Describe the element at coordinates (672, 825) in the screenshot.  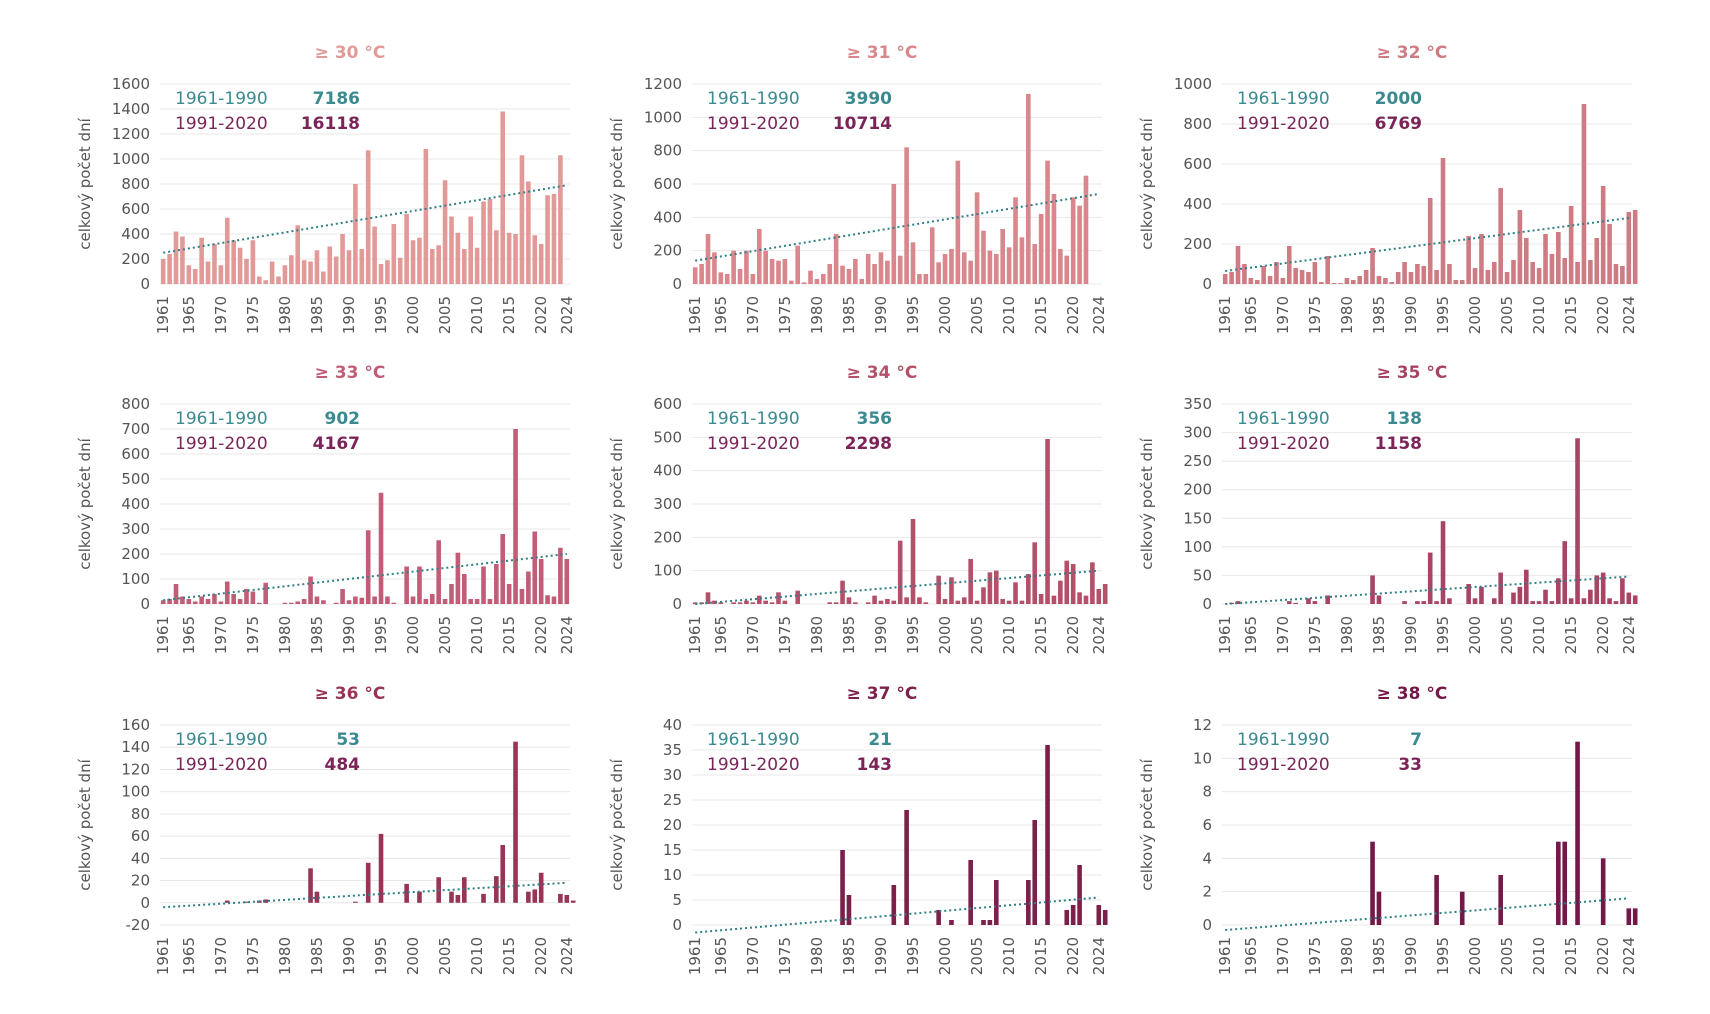
I see `y-tick-label: 20` at that location.